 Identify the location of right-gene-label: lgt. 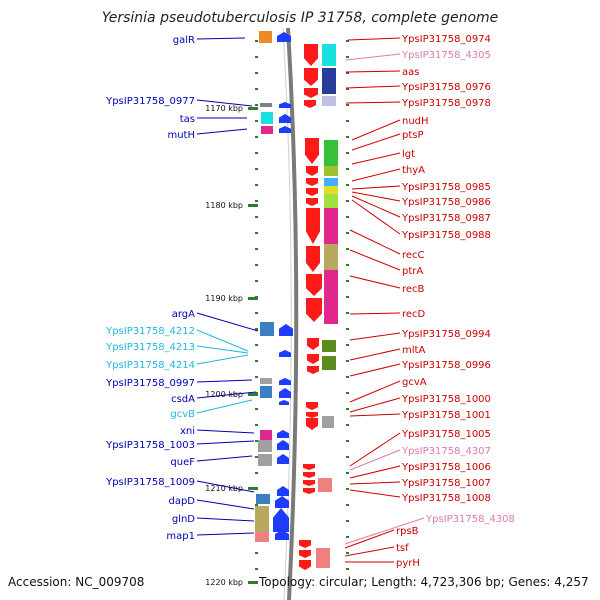
(408, 154).